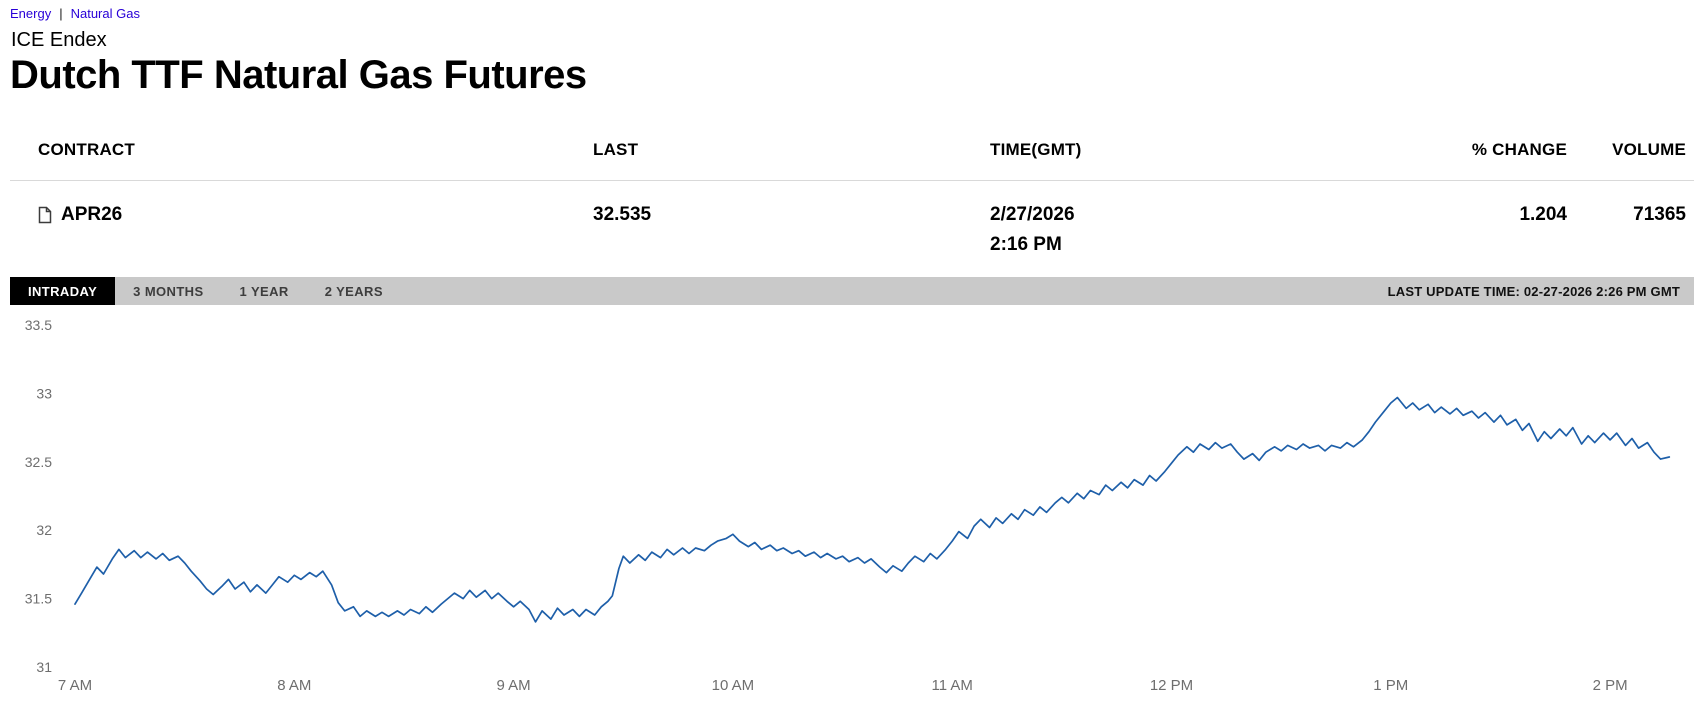 This screenshot has width=1704, height=704. I want to click on column-header-time-gmt: TIME(GMT), so click(1036, 149).